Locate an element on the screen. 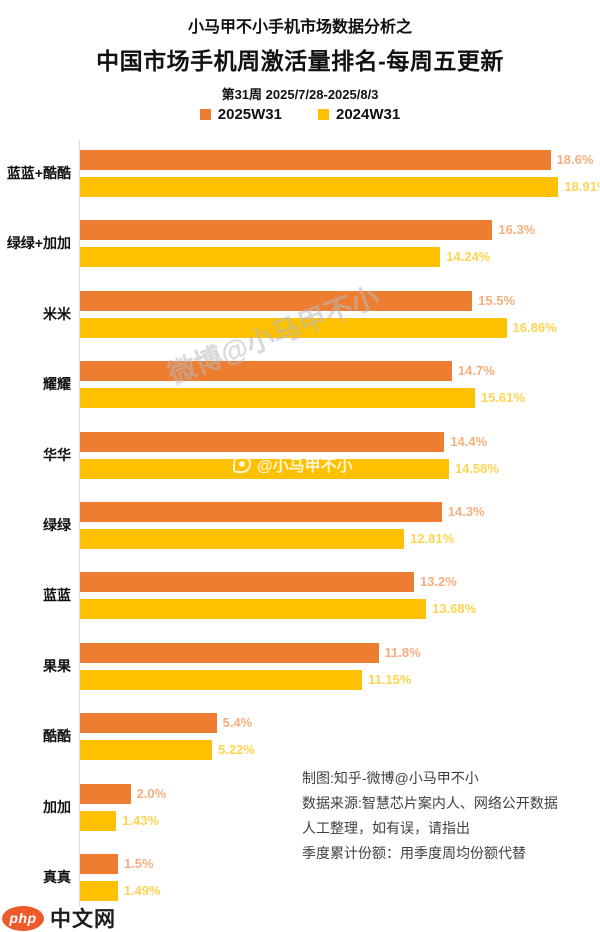 The height and width of the screenshot is (932, 600). php-logo-icon: php is located at coordinates (23, 918).